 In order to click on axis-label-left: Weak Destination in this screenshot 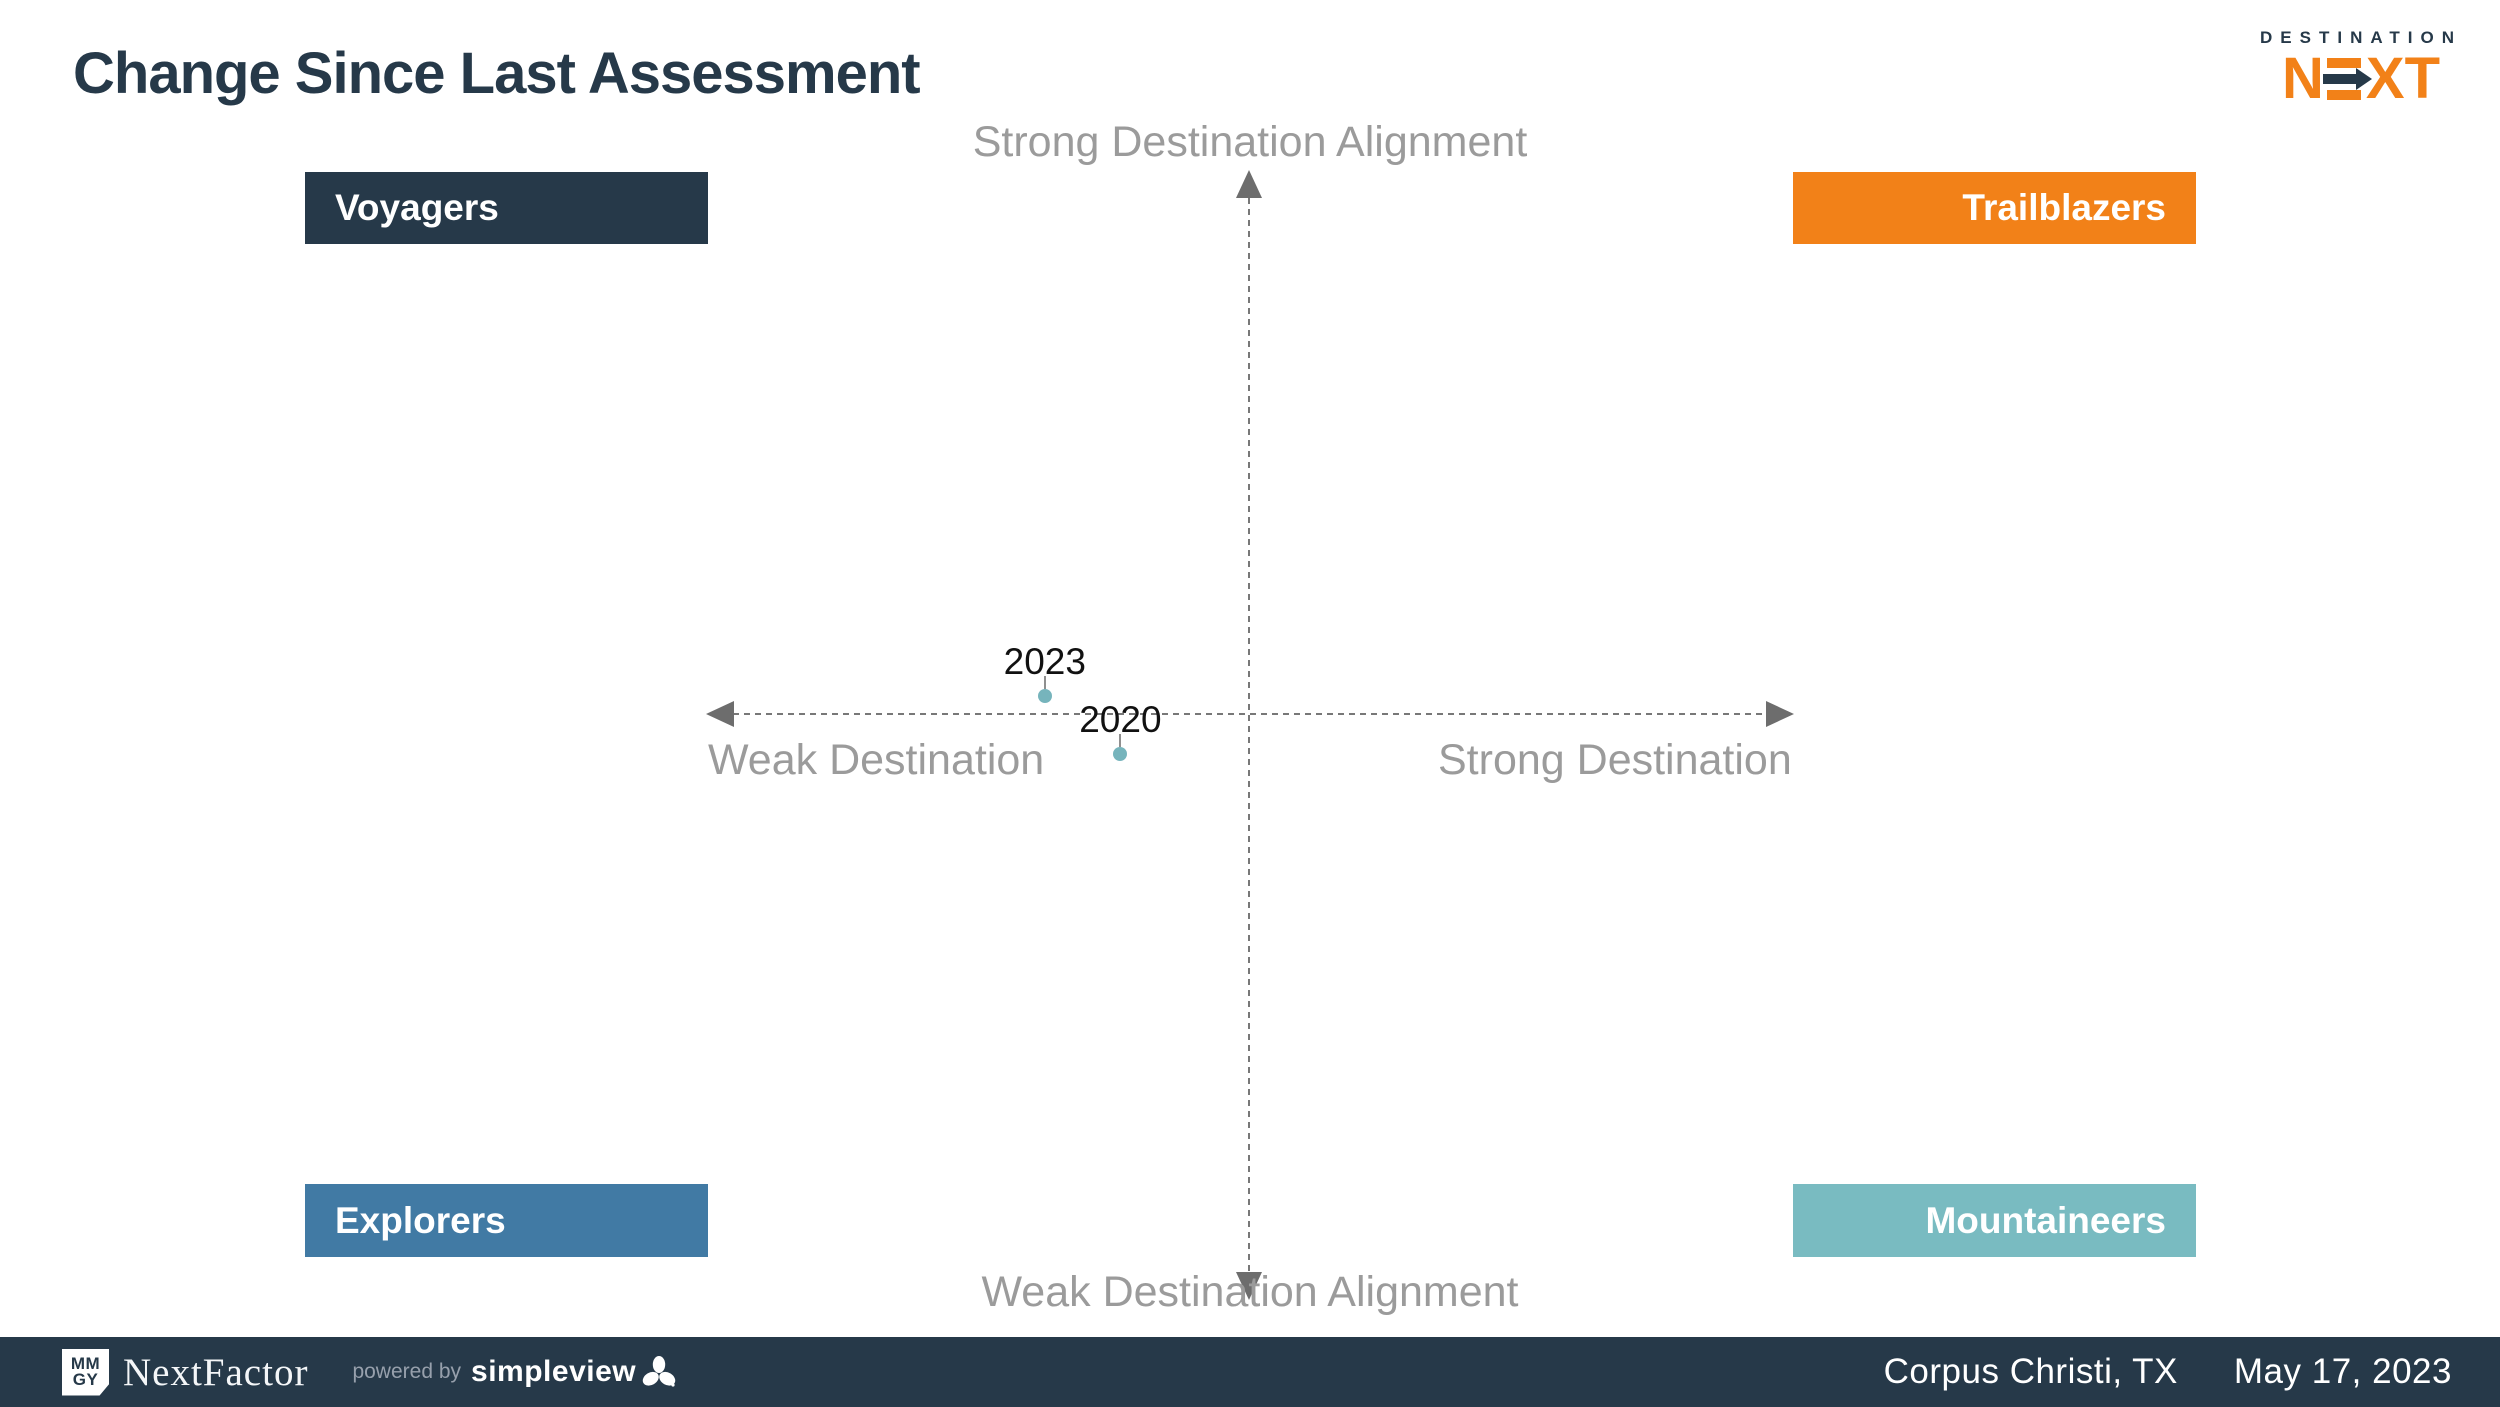, I will do `click(876, 760)`.